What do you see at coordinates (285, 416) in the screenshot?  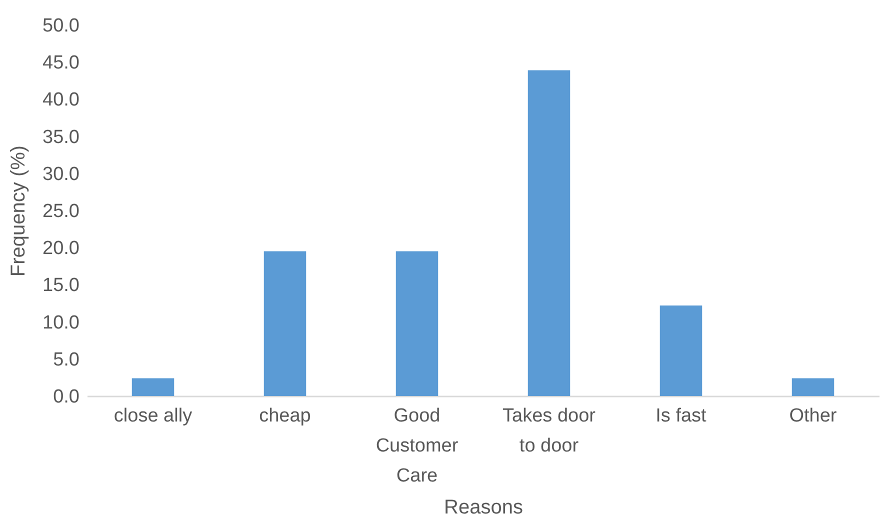 I see `x-tick-label: cheap` at bounding box center [285, 416].